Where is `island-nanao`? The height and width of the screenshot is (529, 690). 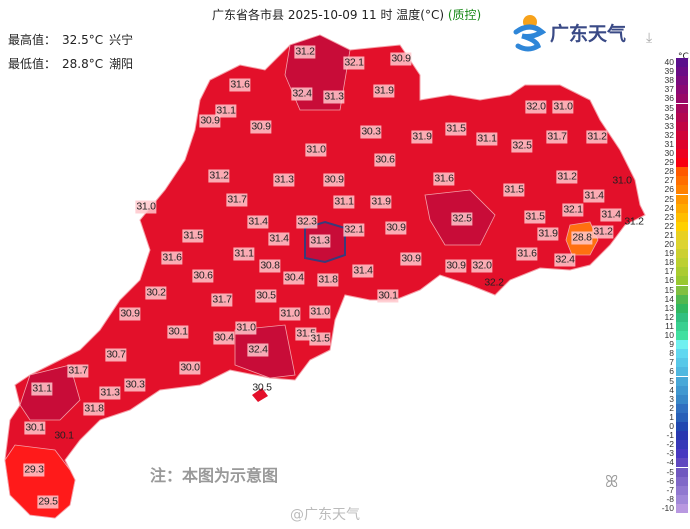
island-nanao is located at coordinates (260, 395).